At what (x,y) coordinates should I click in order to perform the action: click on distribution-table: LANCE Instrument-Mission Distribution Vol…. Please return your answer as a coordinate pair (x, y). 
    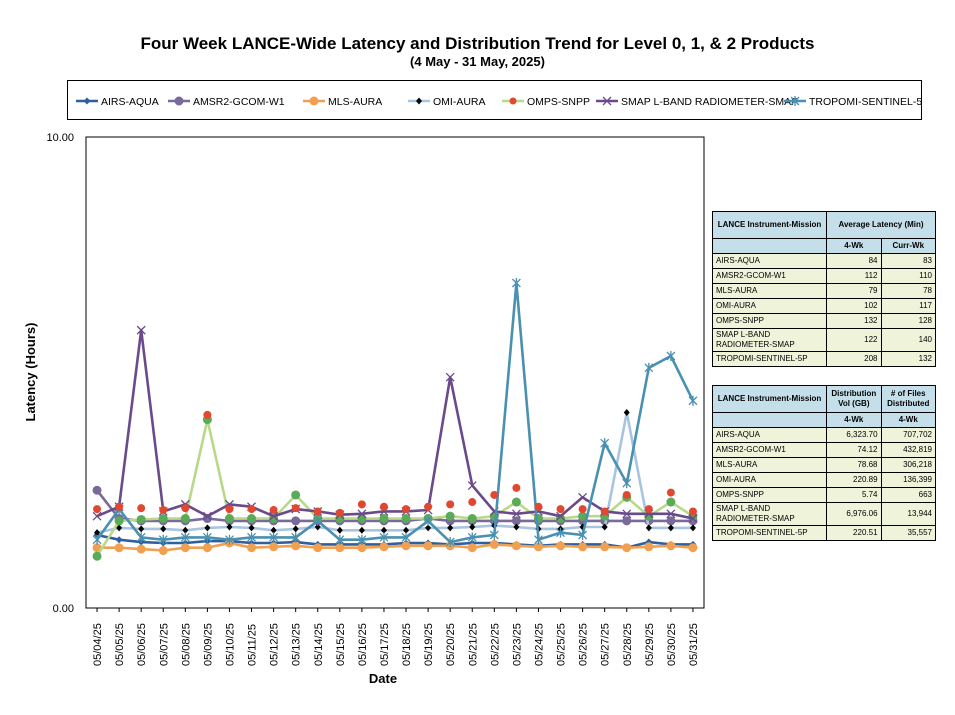
    Looking at the image, I should click on (824, 463).